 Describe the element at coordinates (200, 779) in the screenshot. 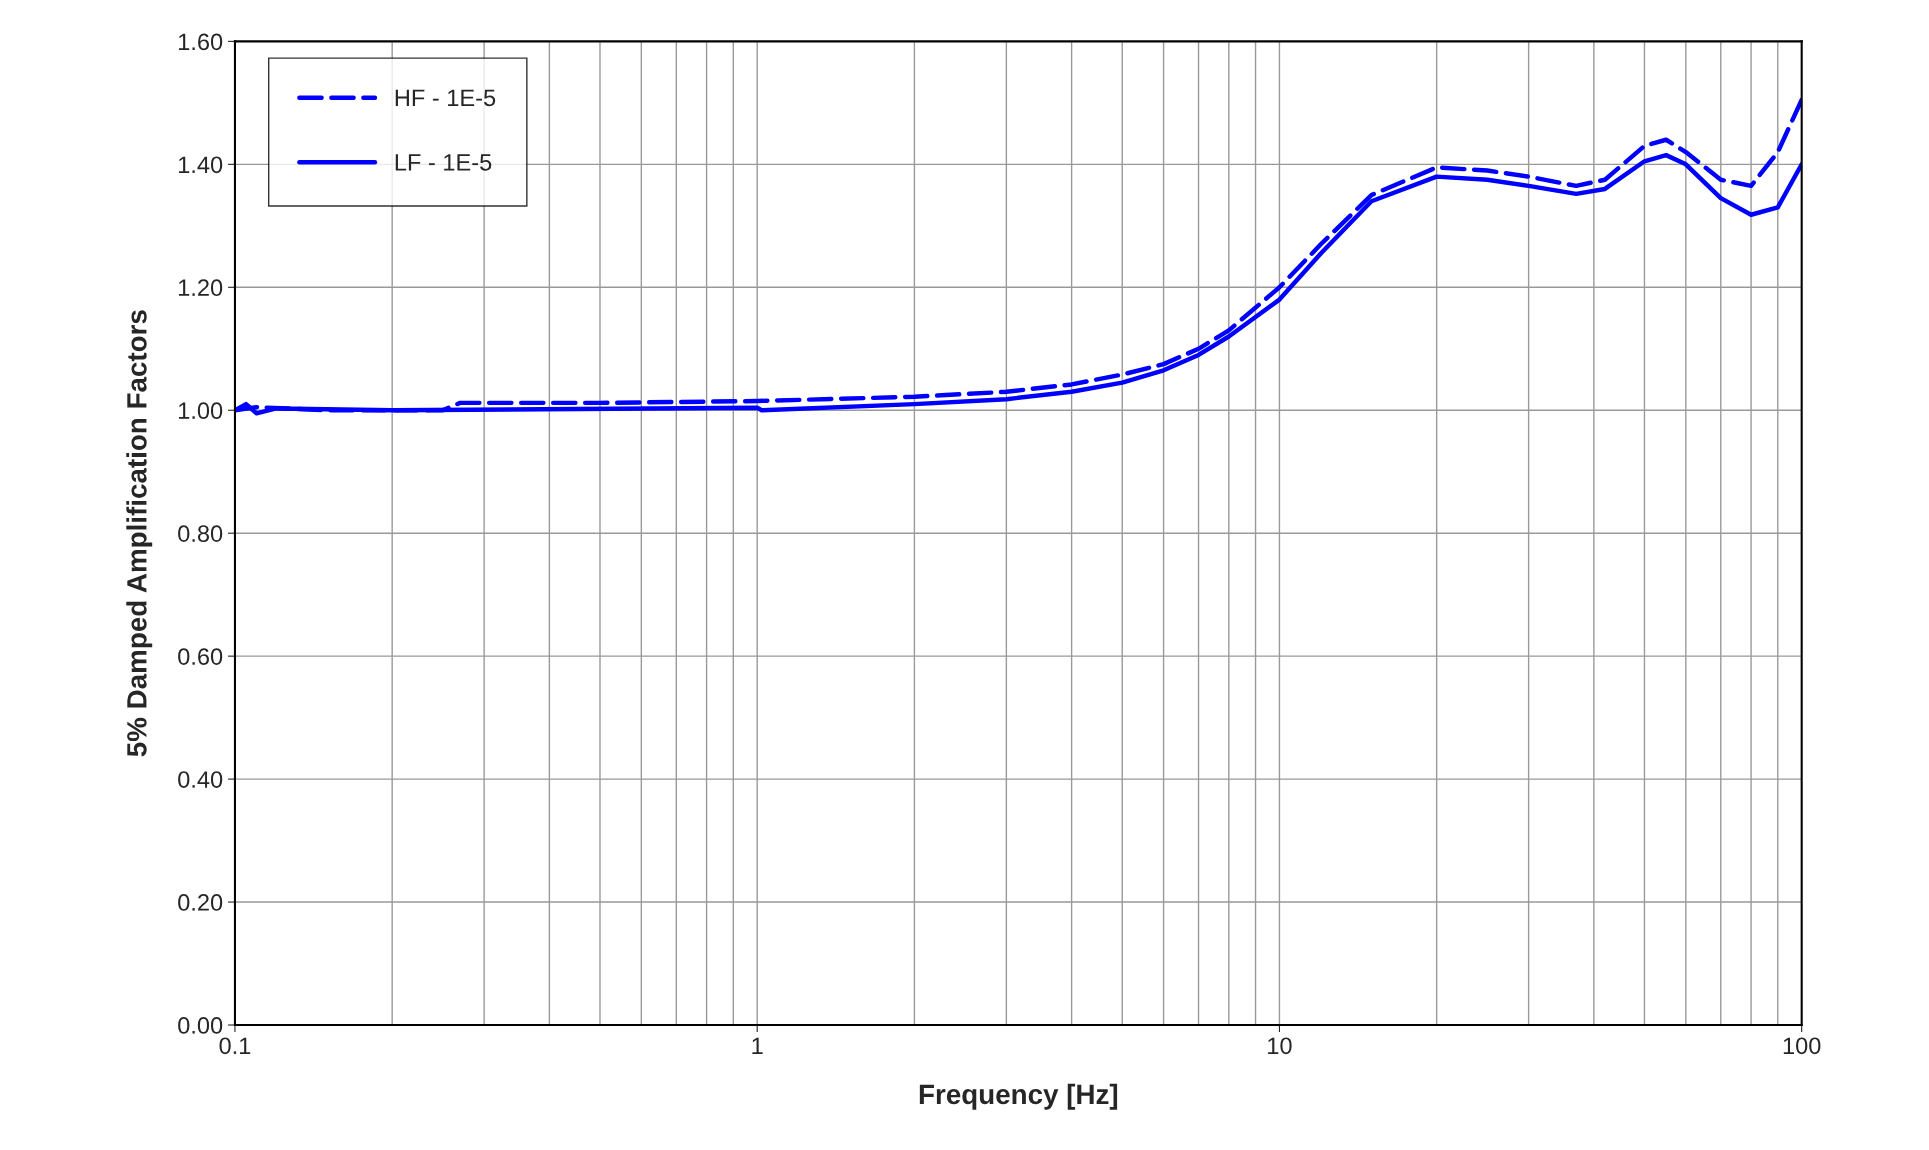

I see `y-tick-label: 0.40` at that location.